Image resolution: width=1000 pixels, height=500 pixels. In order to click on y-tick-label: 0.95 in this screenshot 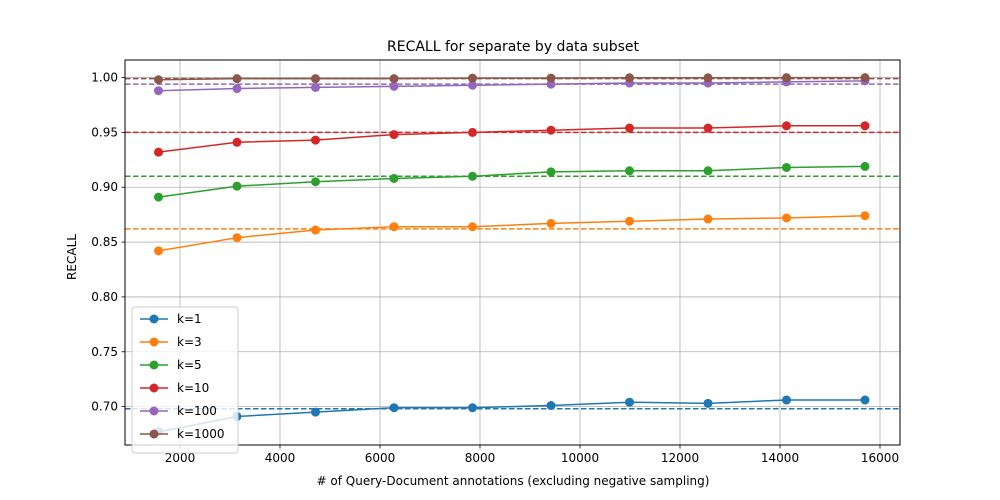, I will do `click(104, 132)`.